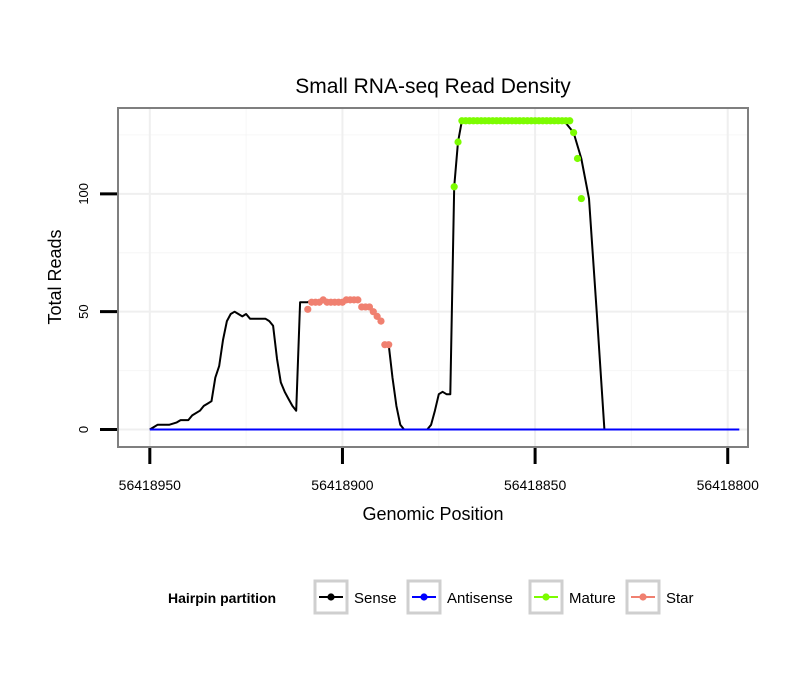 This screenshot has height=690, width=810. I want to click on legend-item-mature: Mature, so click(572, 597).